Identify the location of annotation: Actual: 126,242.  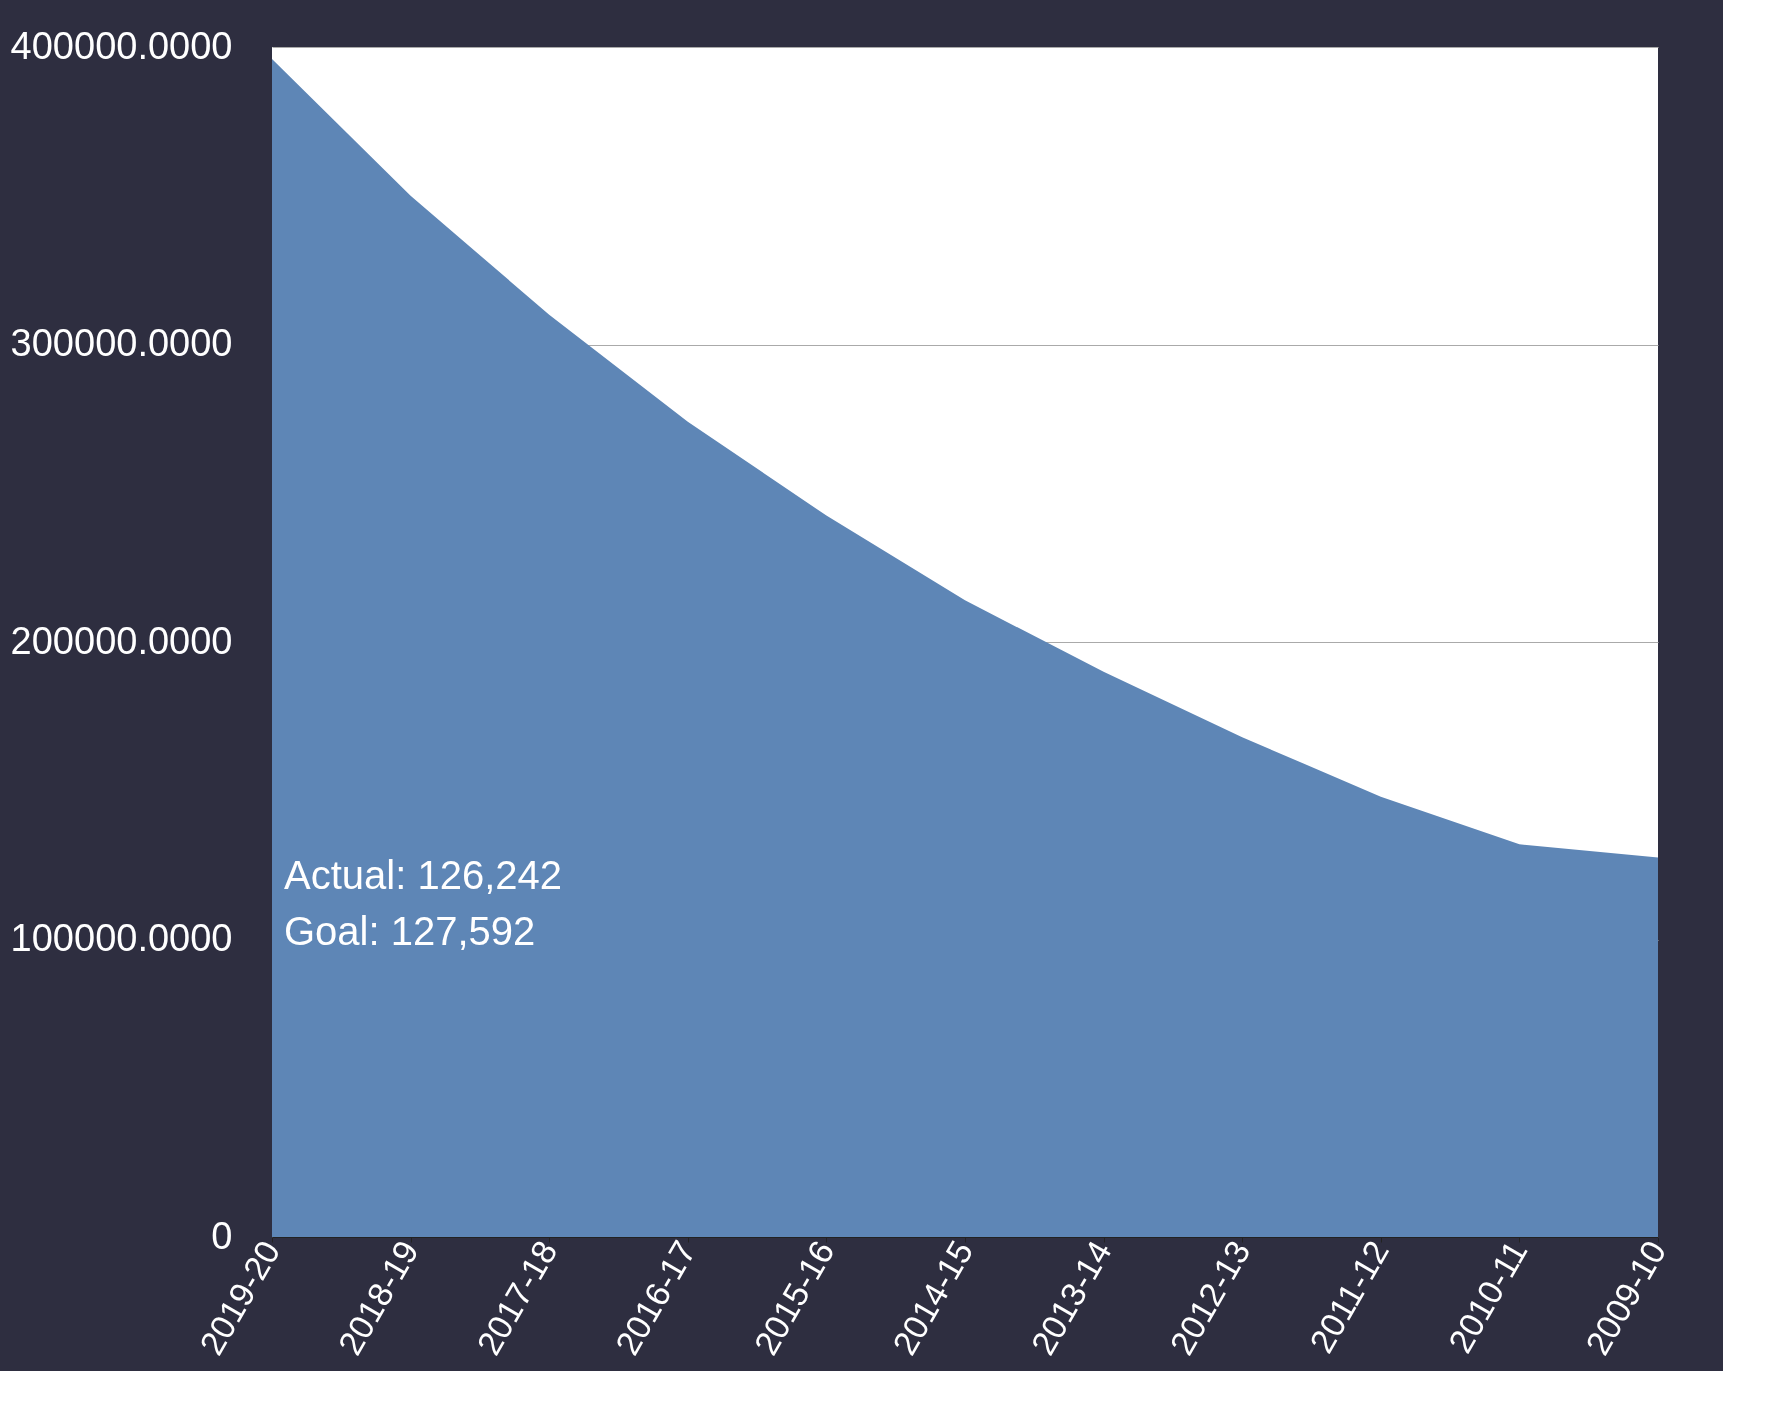
(423, 875).